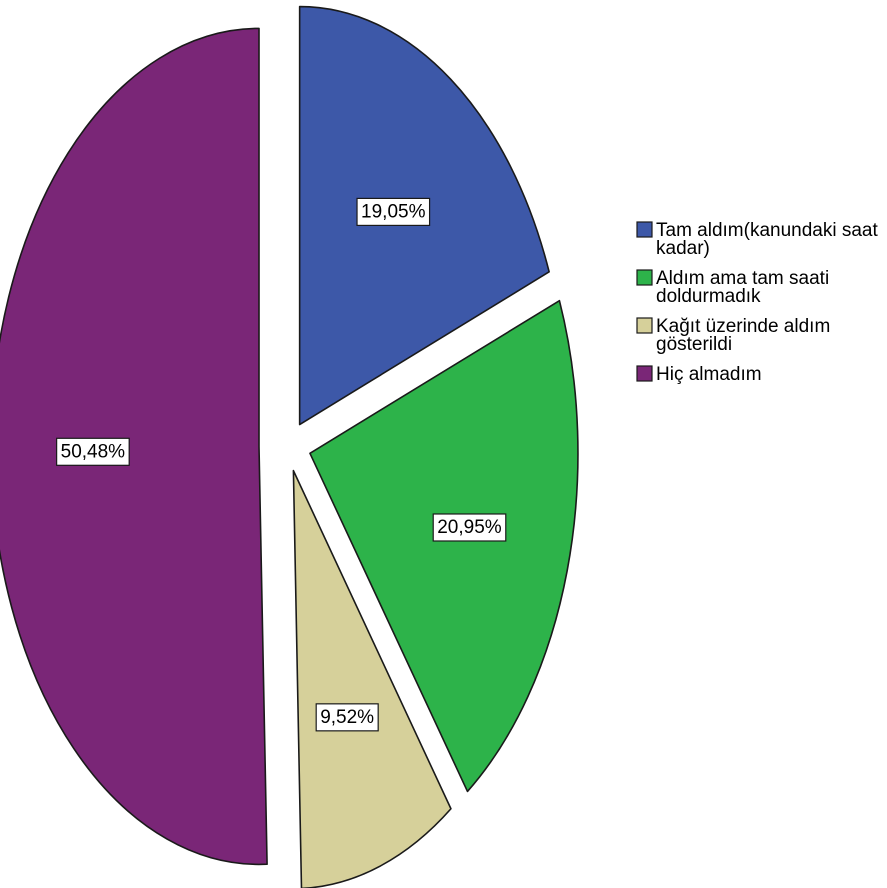 The height and width of the screenshot is (888, 887). I want to click on legend-item-kagit-uzerinde-aldim-gosterildi: Kağıt üzerinde aldım gösterildi, so click(733, 335).